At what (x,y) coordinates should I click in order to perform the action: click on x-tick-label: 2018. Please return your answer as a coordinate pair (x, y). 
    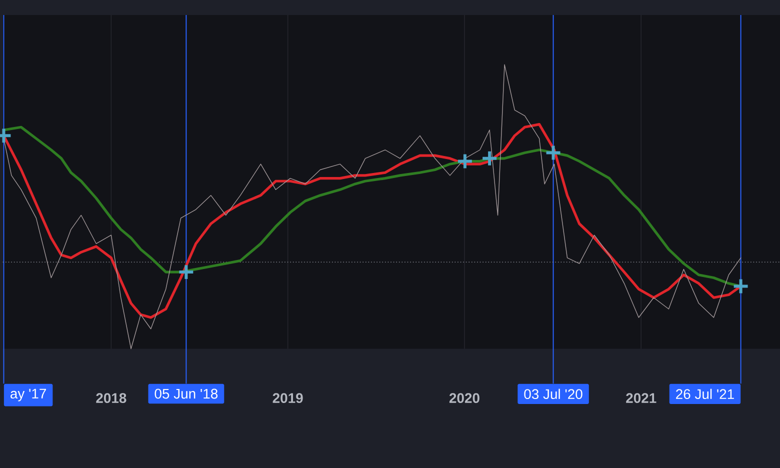
    Looking at the image, I should click on (111, 397).